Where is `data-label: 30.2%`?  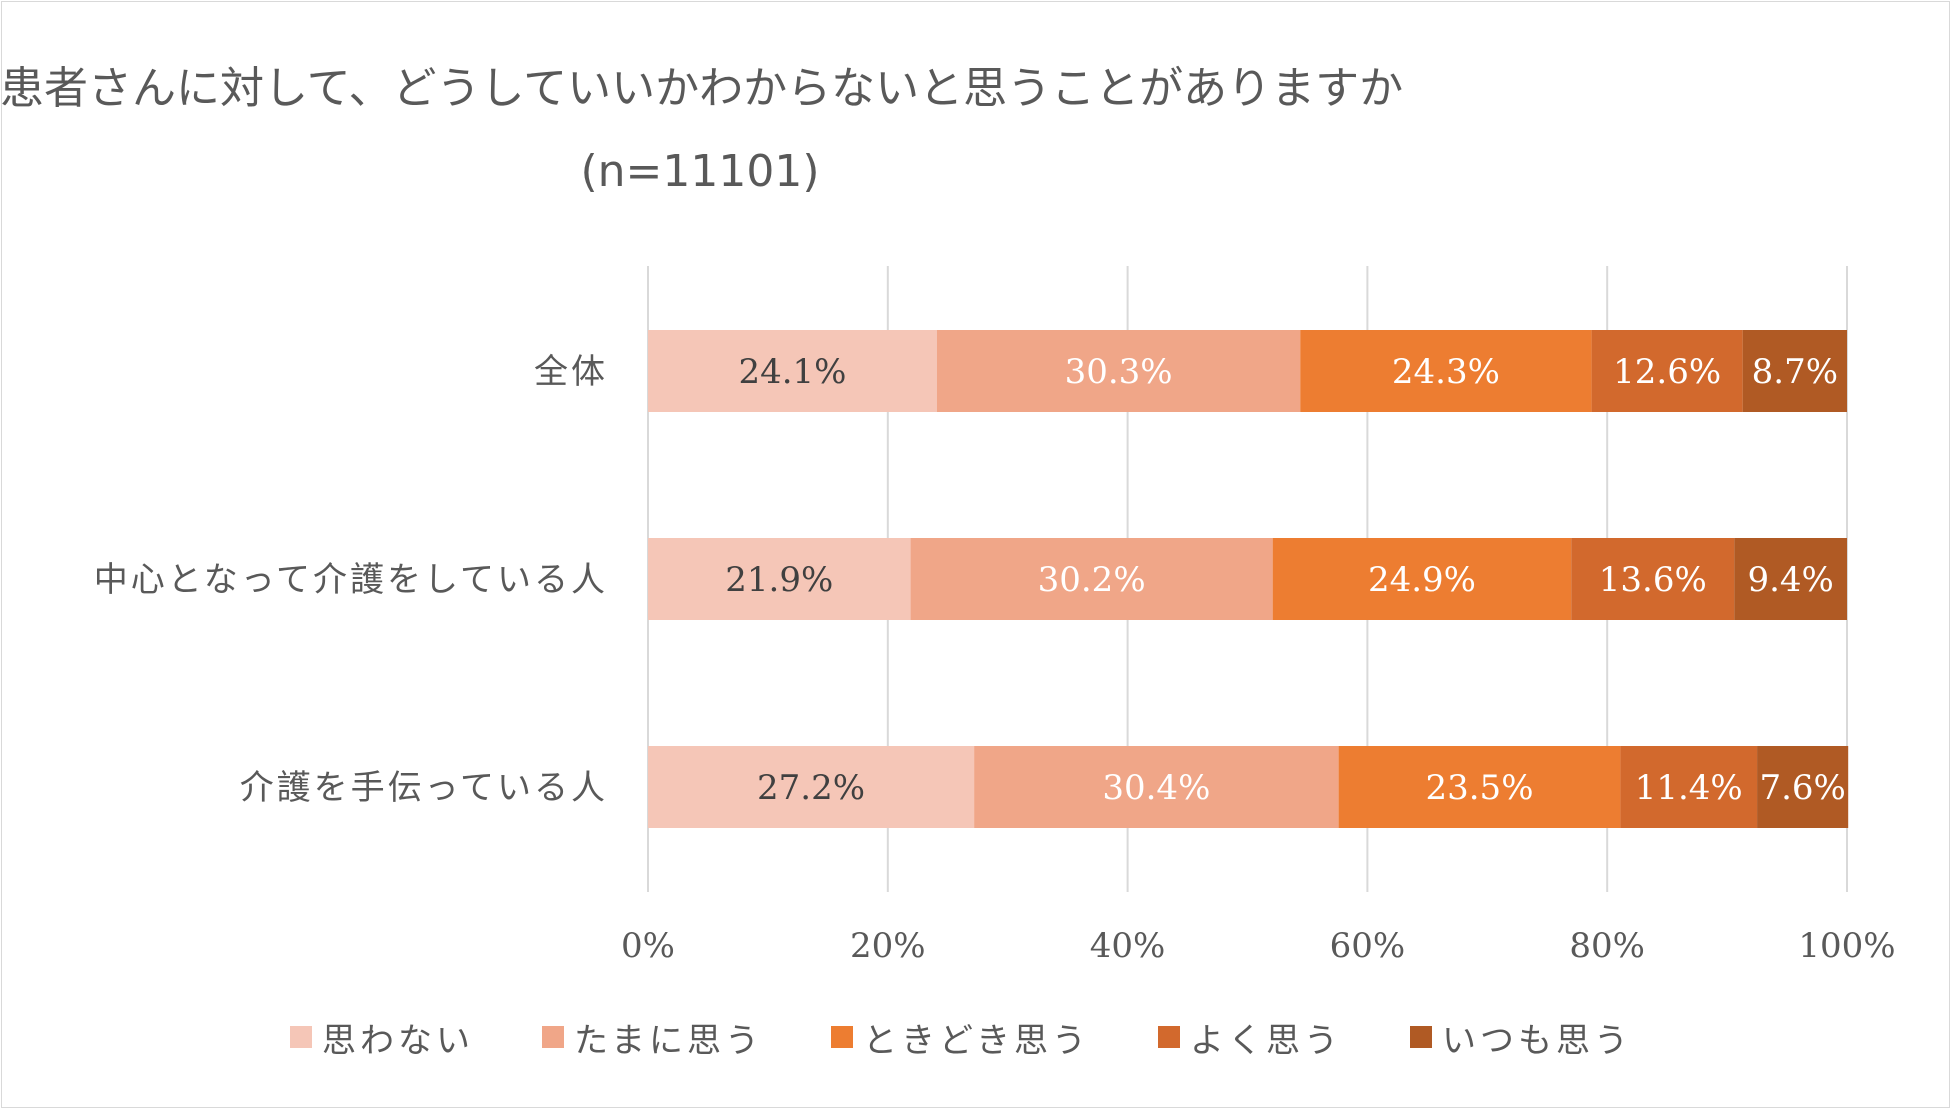 data-label: 30.2% is located at coordinates (1092, 580).